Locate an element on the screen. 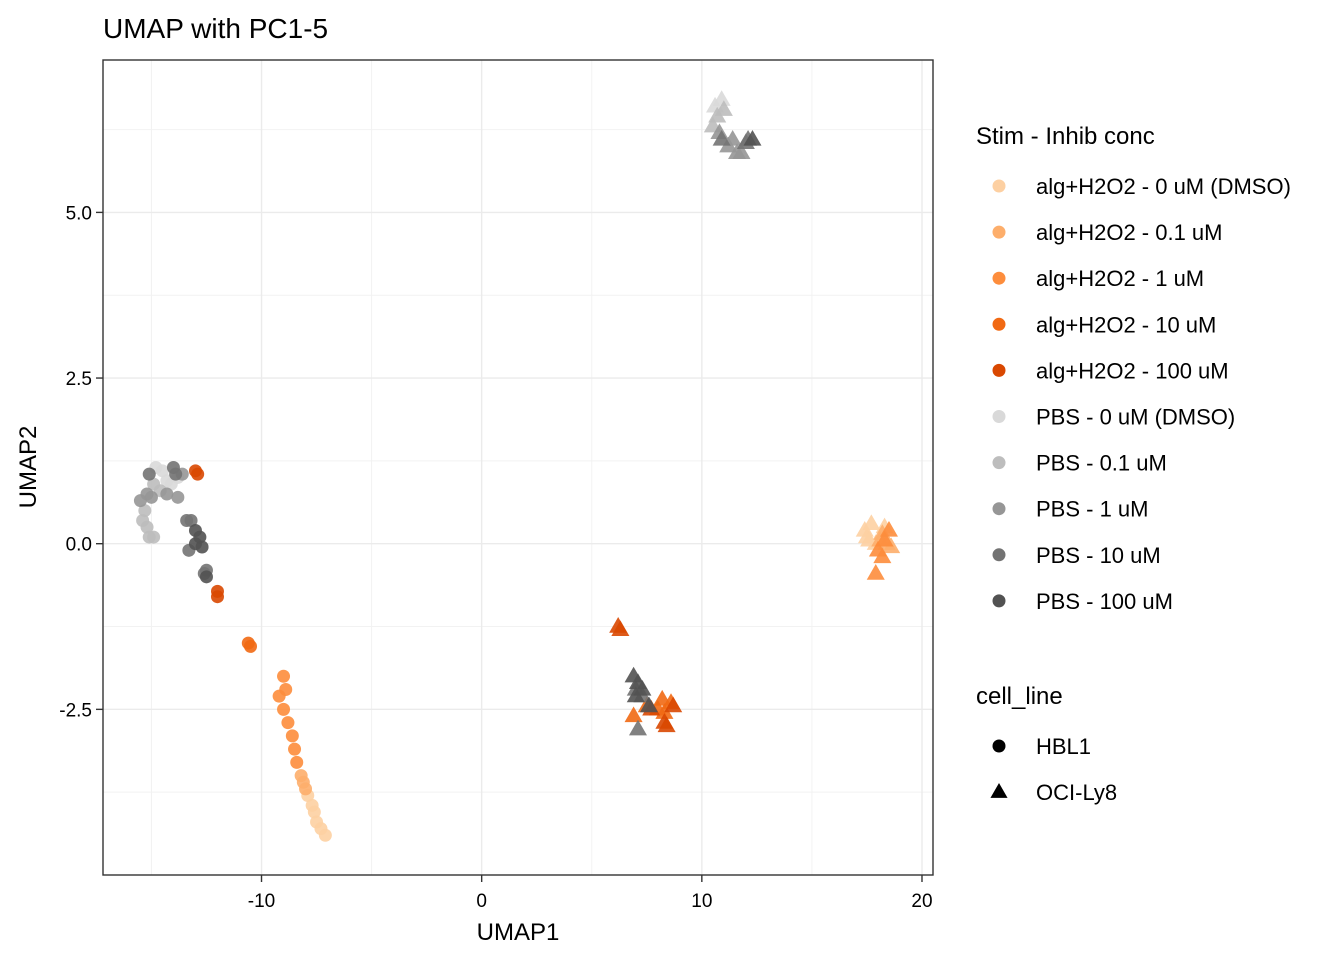  legend-label: alg+H2O2 - 0 uM (DMSO) is located at coordinates (1163, 186).